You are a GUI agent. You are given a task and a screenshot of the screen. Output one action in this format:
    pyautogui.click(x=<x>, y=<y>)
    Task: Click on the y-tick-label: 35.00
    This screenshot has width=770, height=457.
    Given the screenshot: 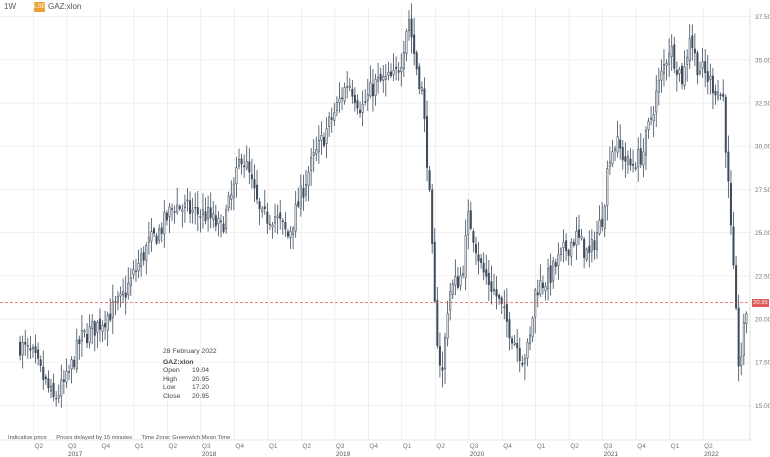 What is the action you would take?
    pyautogui.click(x=762, y=60)
    